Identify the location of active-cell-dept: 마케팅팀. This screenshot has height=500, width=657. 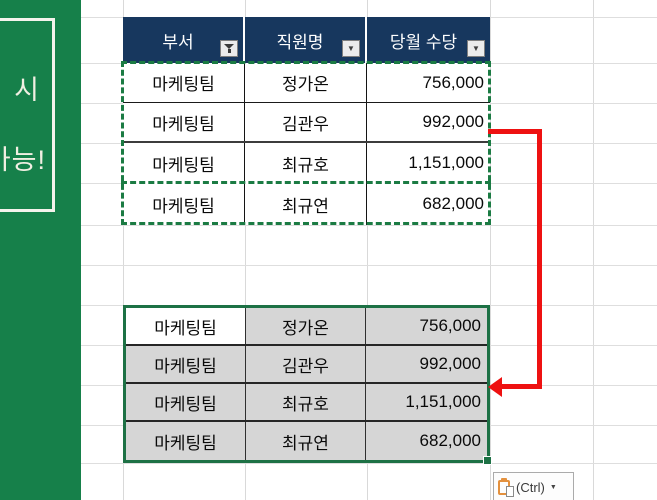
(186, 326).